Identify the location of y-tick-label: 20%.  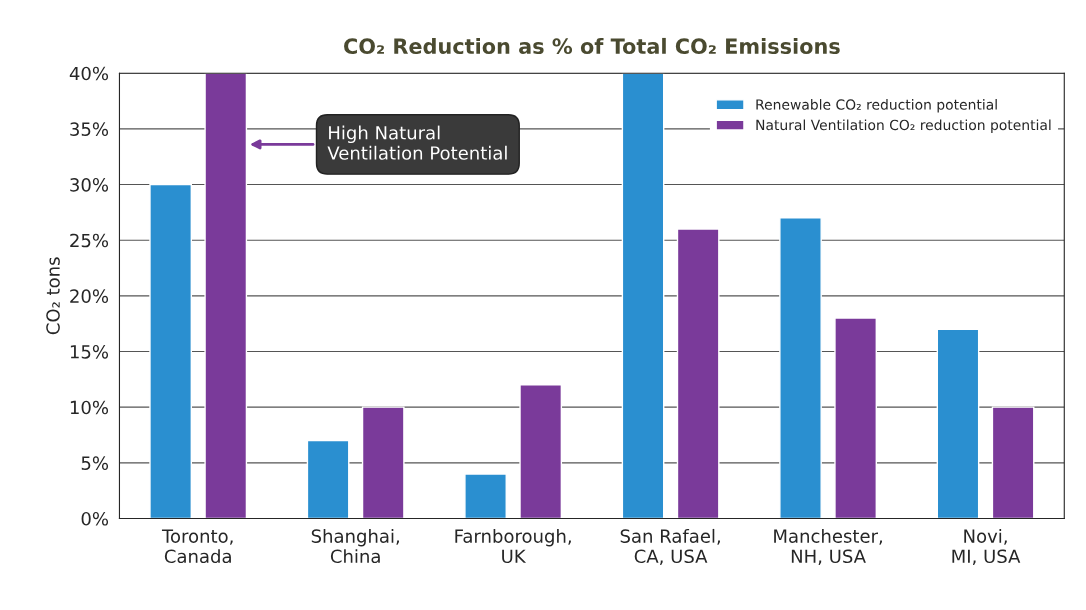
(89, 296).